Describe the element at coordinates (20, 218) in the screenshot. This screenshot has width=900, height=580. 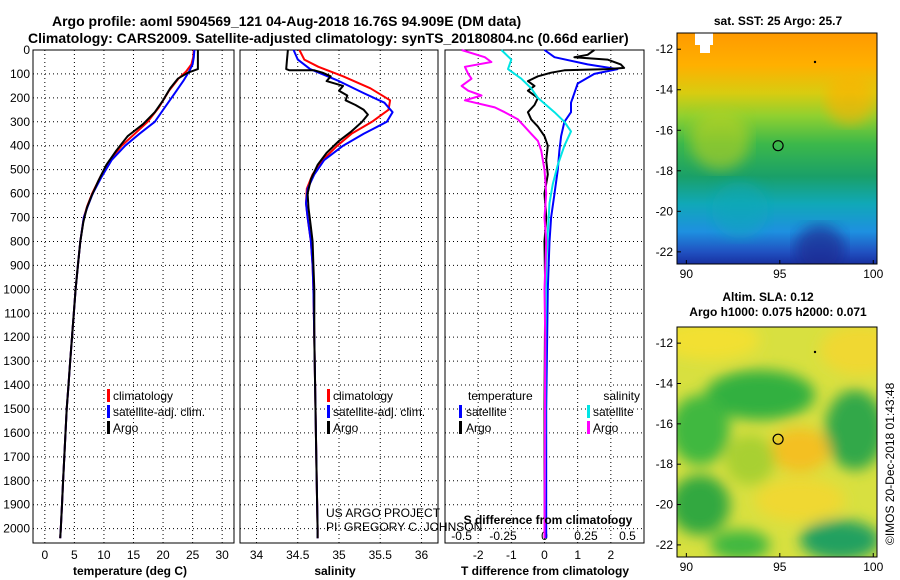
I see `depth-tick-label: 700` at that location.